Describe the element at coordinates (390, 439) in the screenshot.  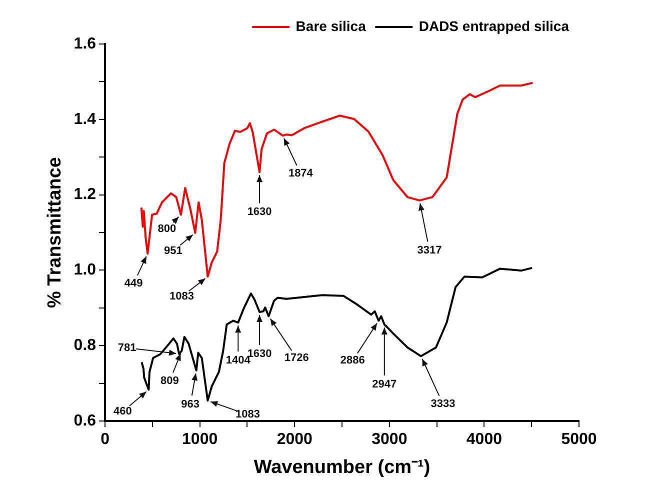
I see `x-tick-label: 3000` at that location.